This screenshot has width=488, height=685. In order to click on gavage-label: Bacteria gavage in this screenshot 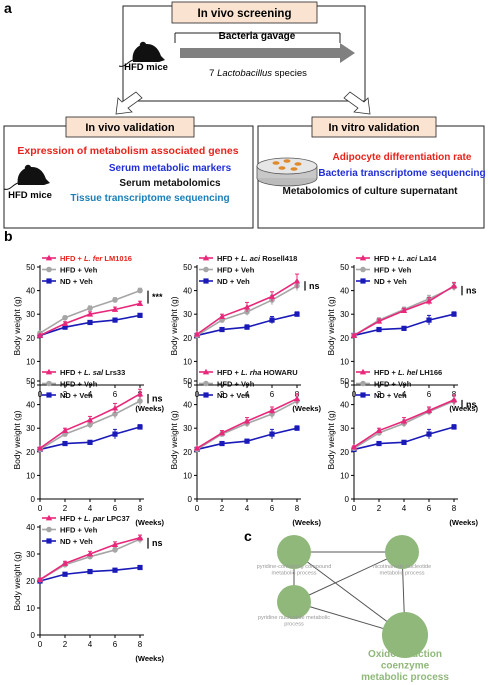, I will do `click(257, 36)`.